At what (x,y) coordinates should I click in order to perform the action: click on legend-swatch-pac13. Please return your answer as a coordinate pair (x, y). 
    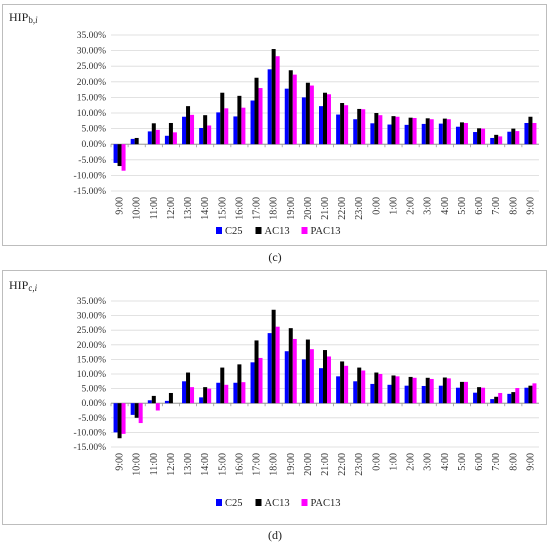
    Looking at the image, I should click on (304, 502).